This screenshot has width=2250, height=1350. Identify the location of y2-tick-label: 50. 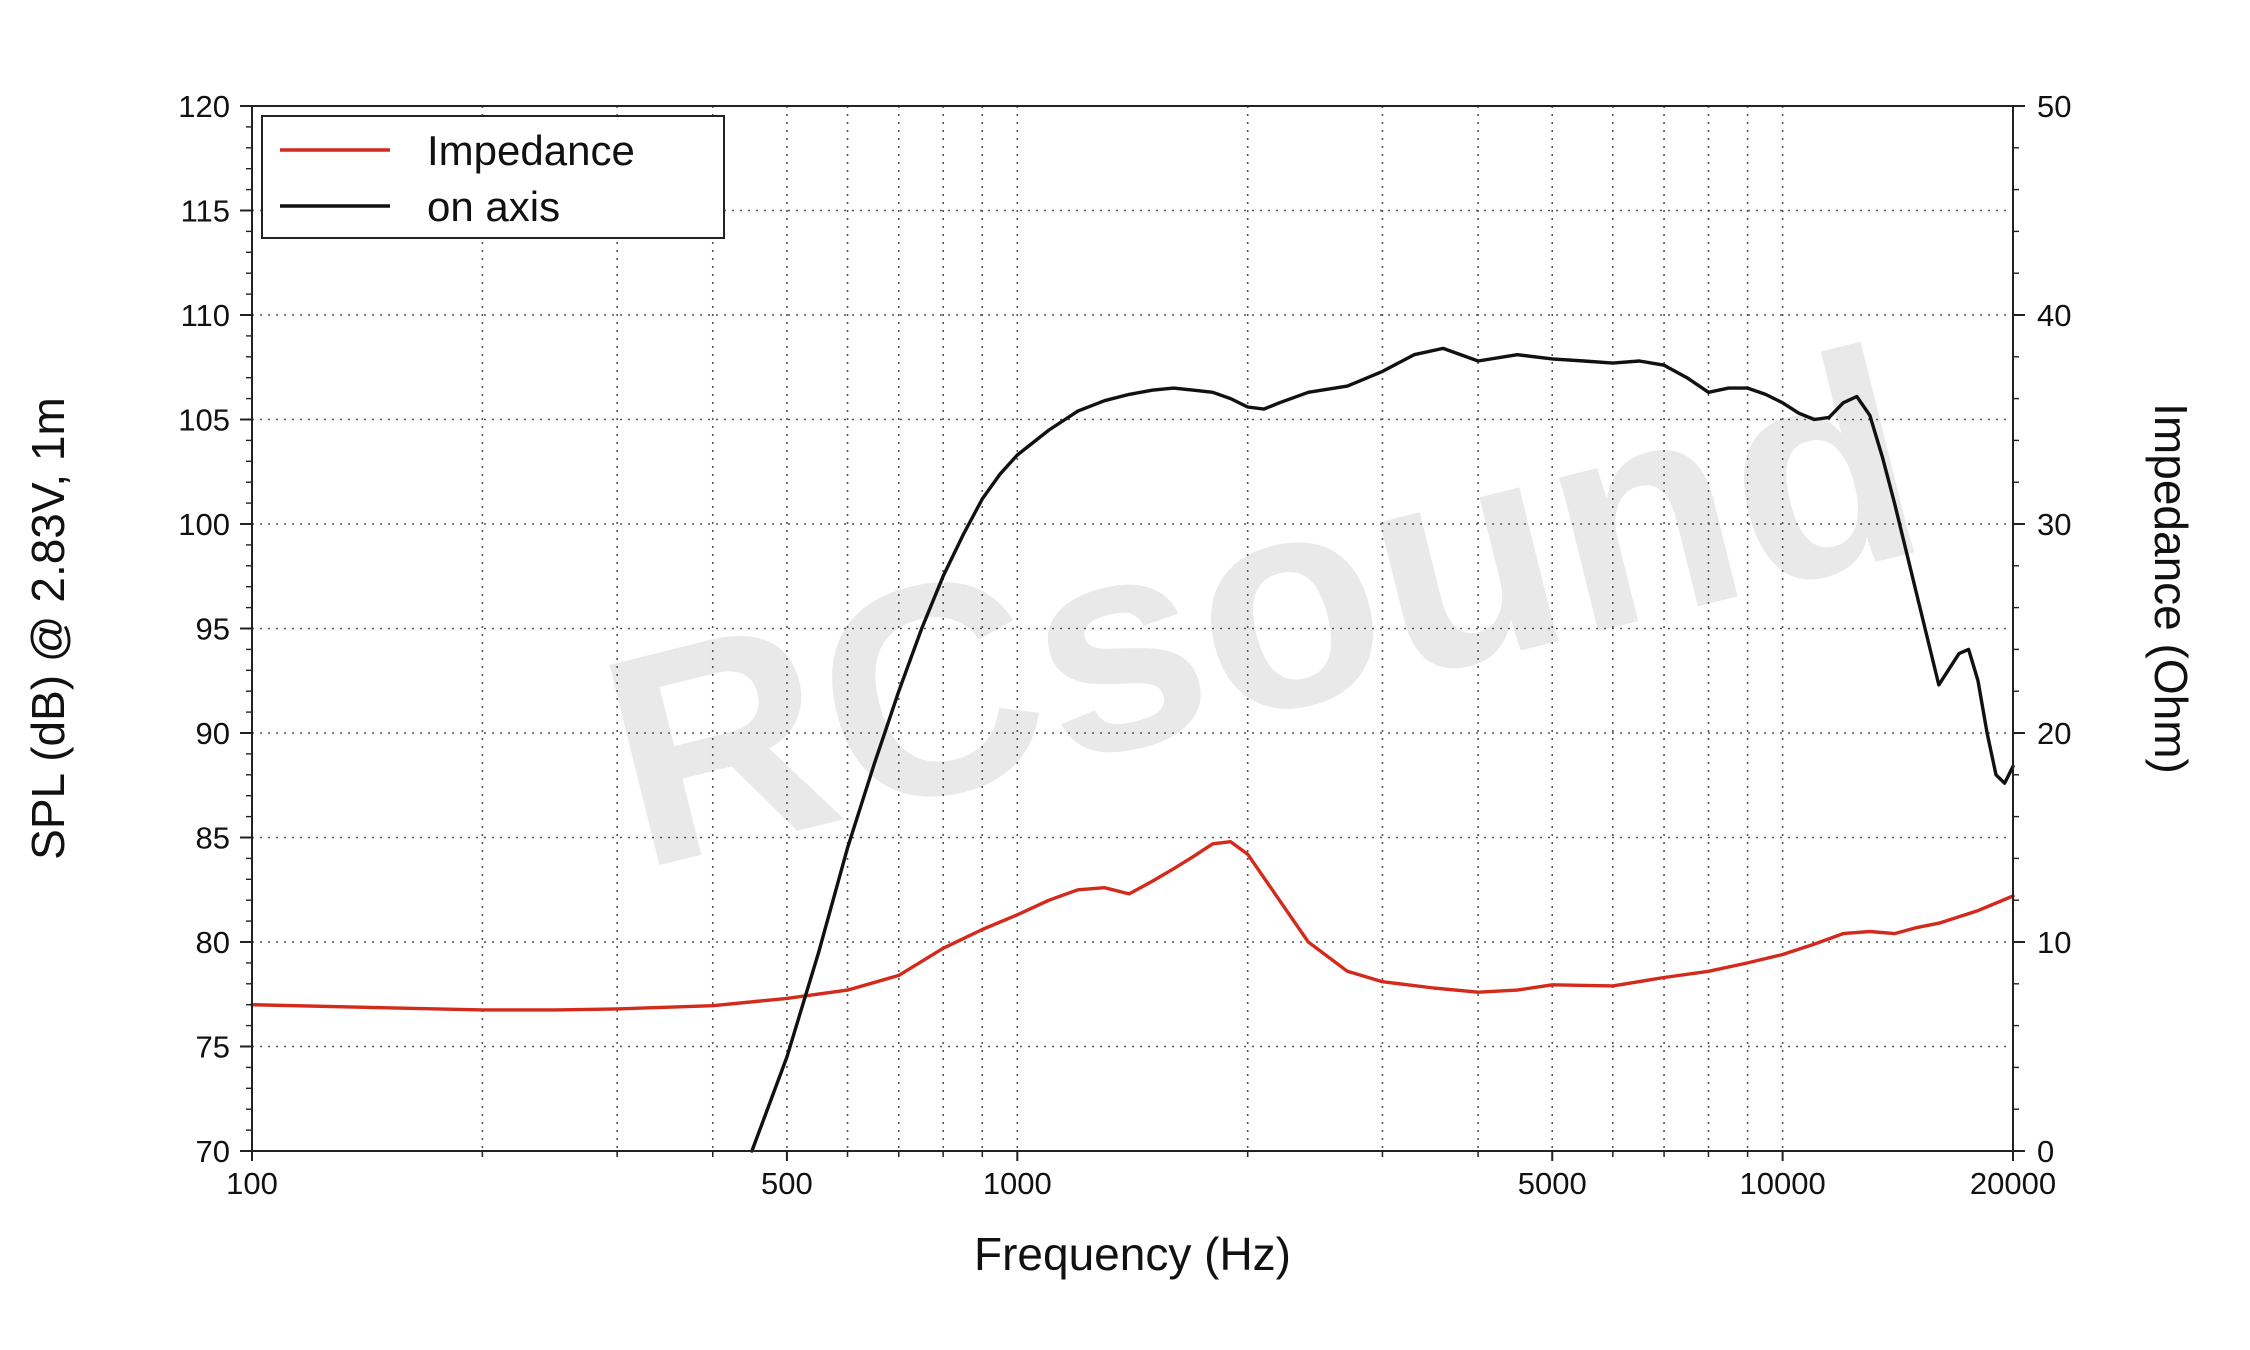
(2054, 106).